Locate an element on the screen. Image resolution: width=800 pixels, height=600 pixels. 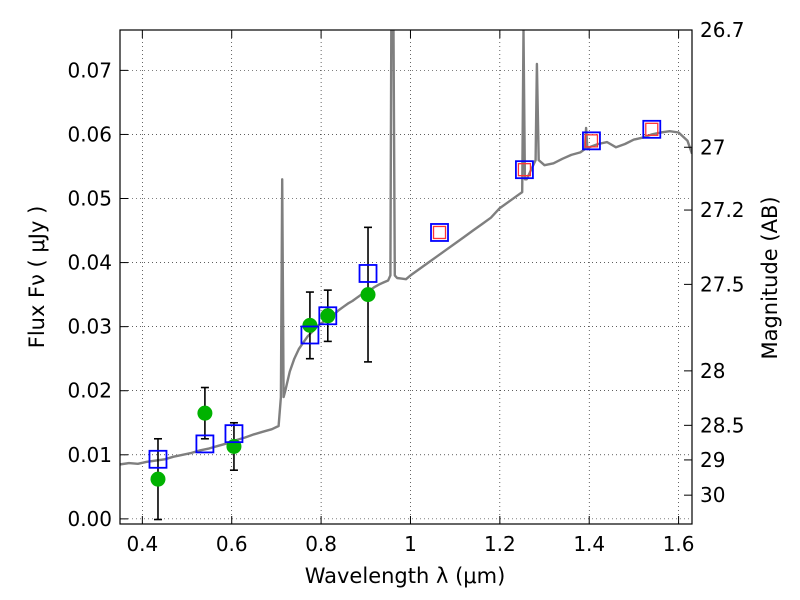
y-axis-label-right-text: Magnitude (AB) is located at coordinates (770, 277).